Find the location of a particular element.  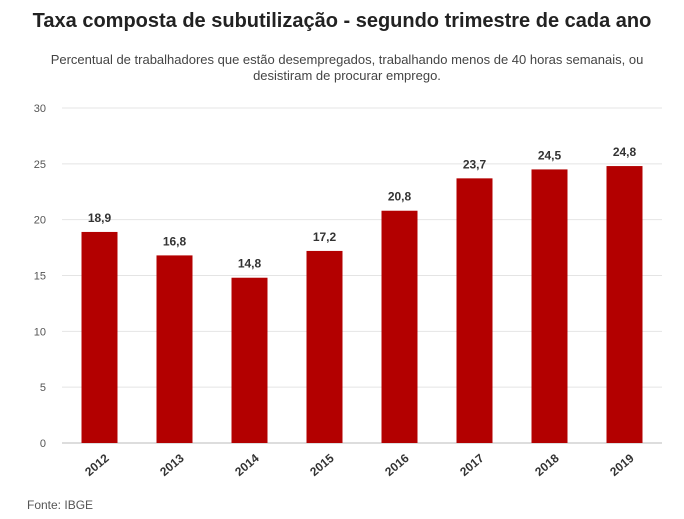

y-tick-label: 15 is located at coordinates (40, 277).